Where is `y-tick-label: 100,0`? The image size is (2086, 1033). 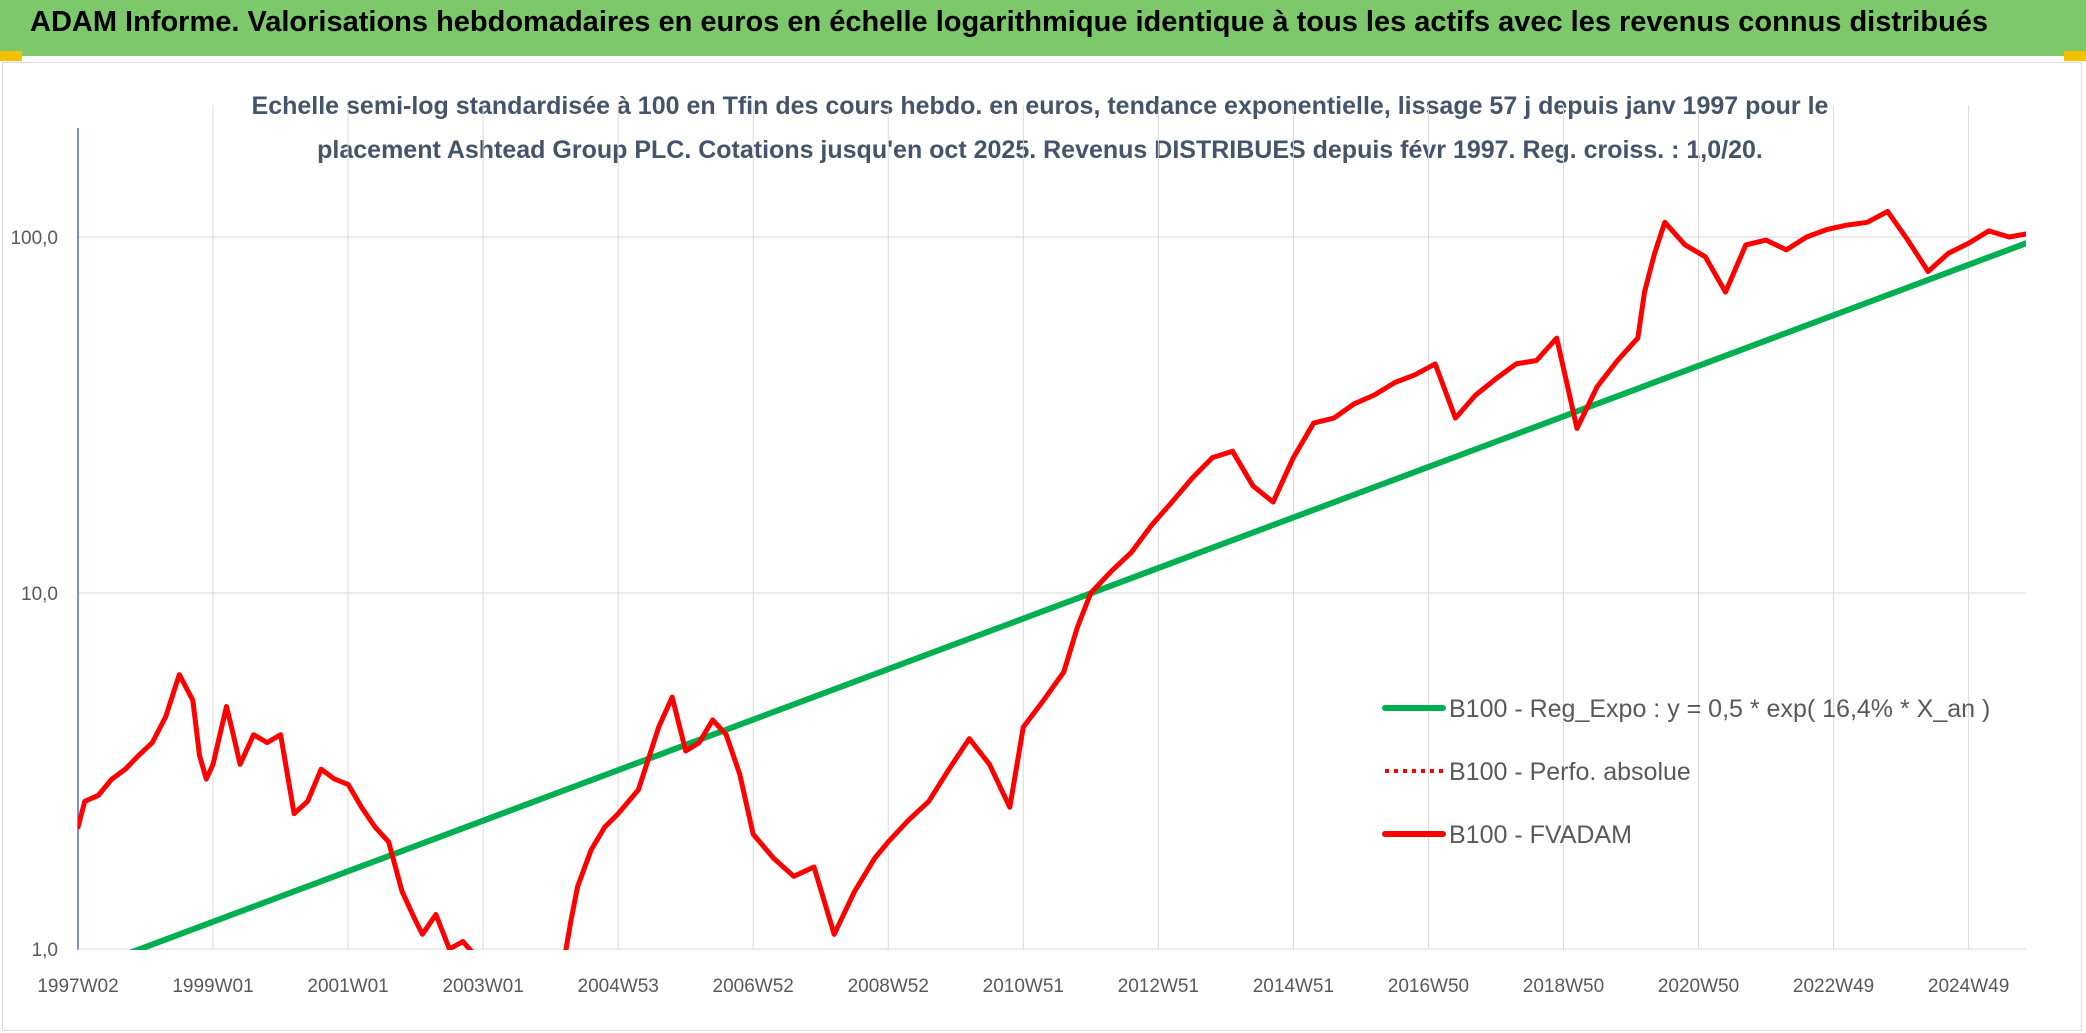
y-tick-label: 100,0 is located at coordinates (34, 238).